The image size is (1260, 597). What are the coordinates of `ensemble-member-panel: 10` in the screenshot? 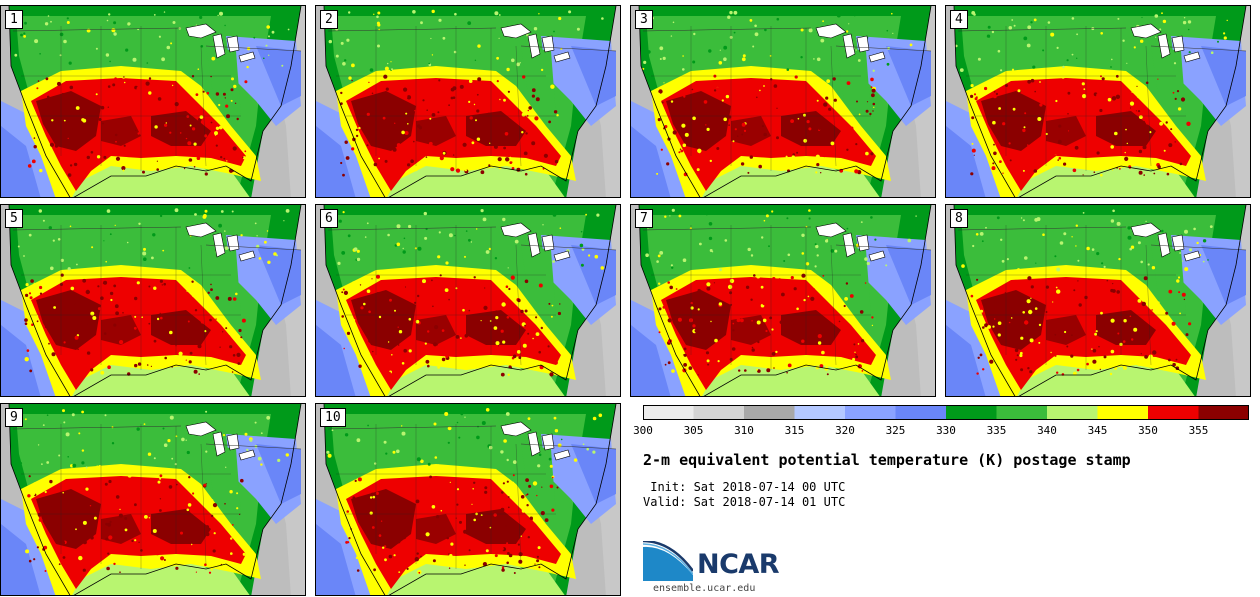 It's located at (468, 499).